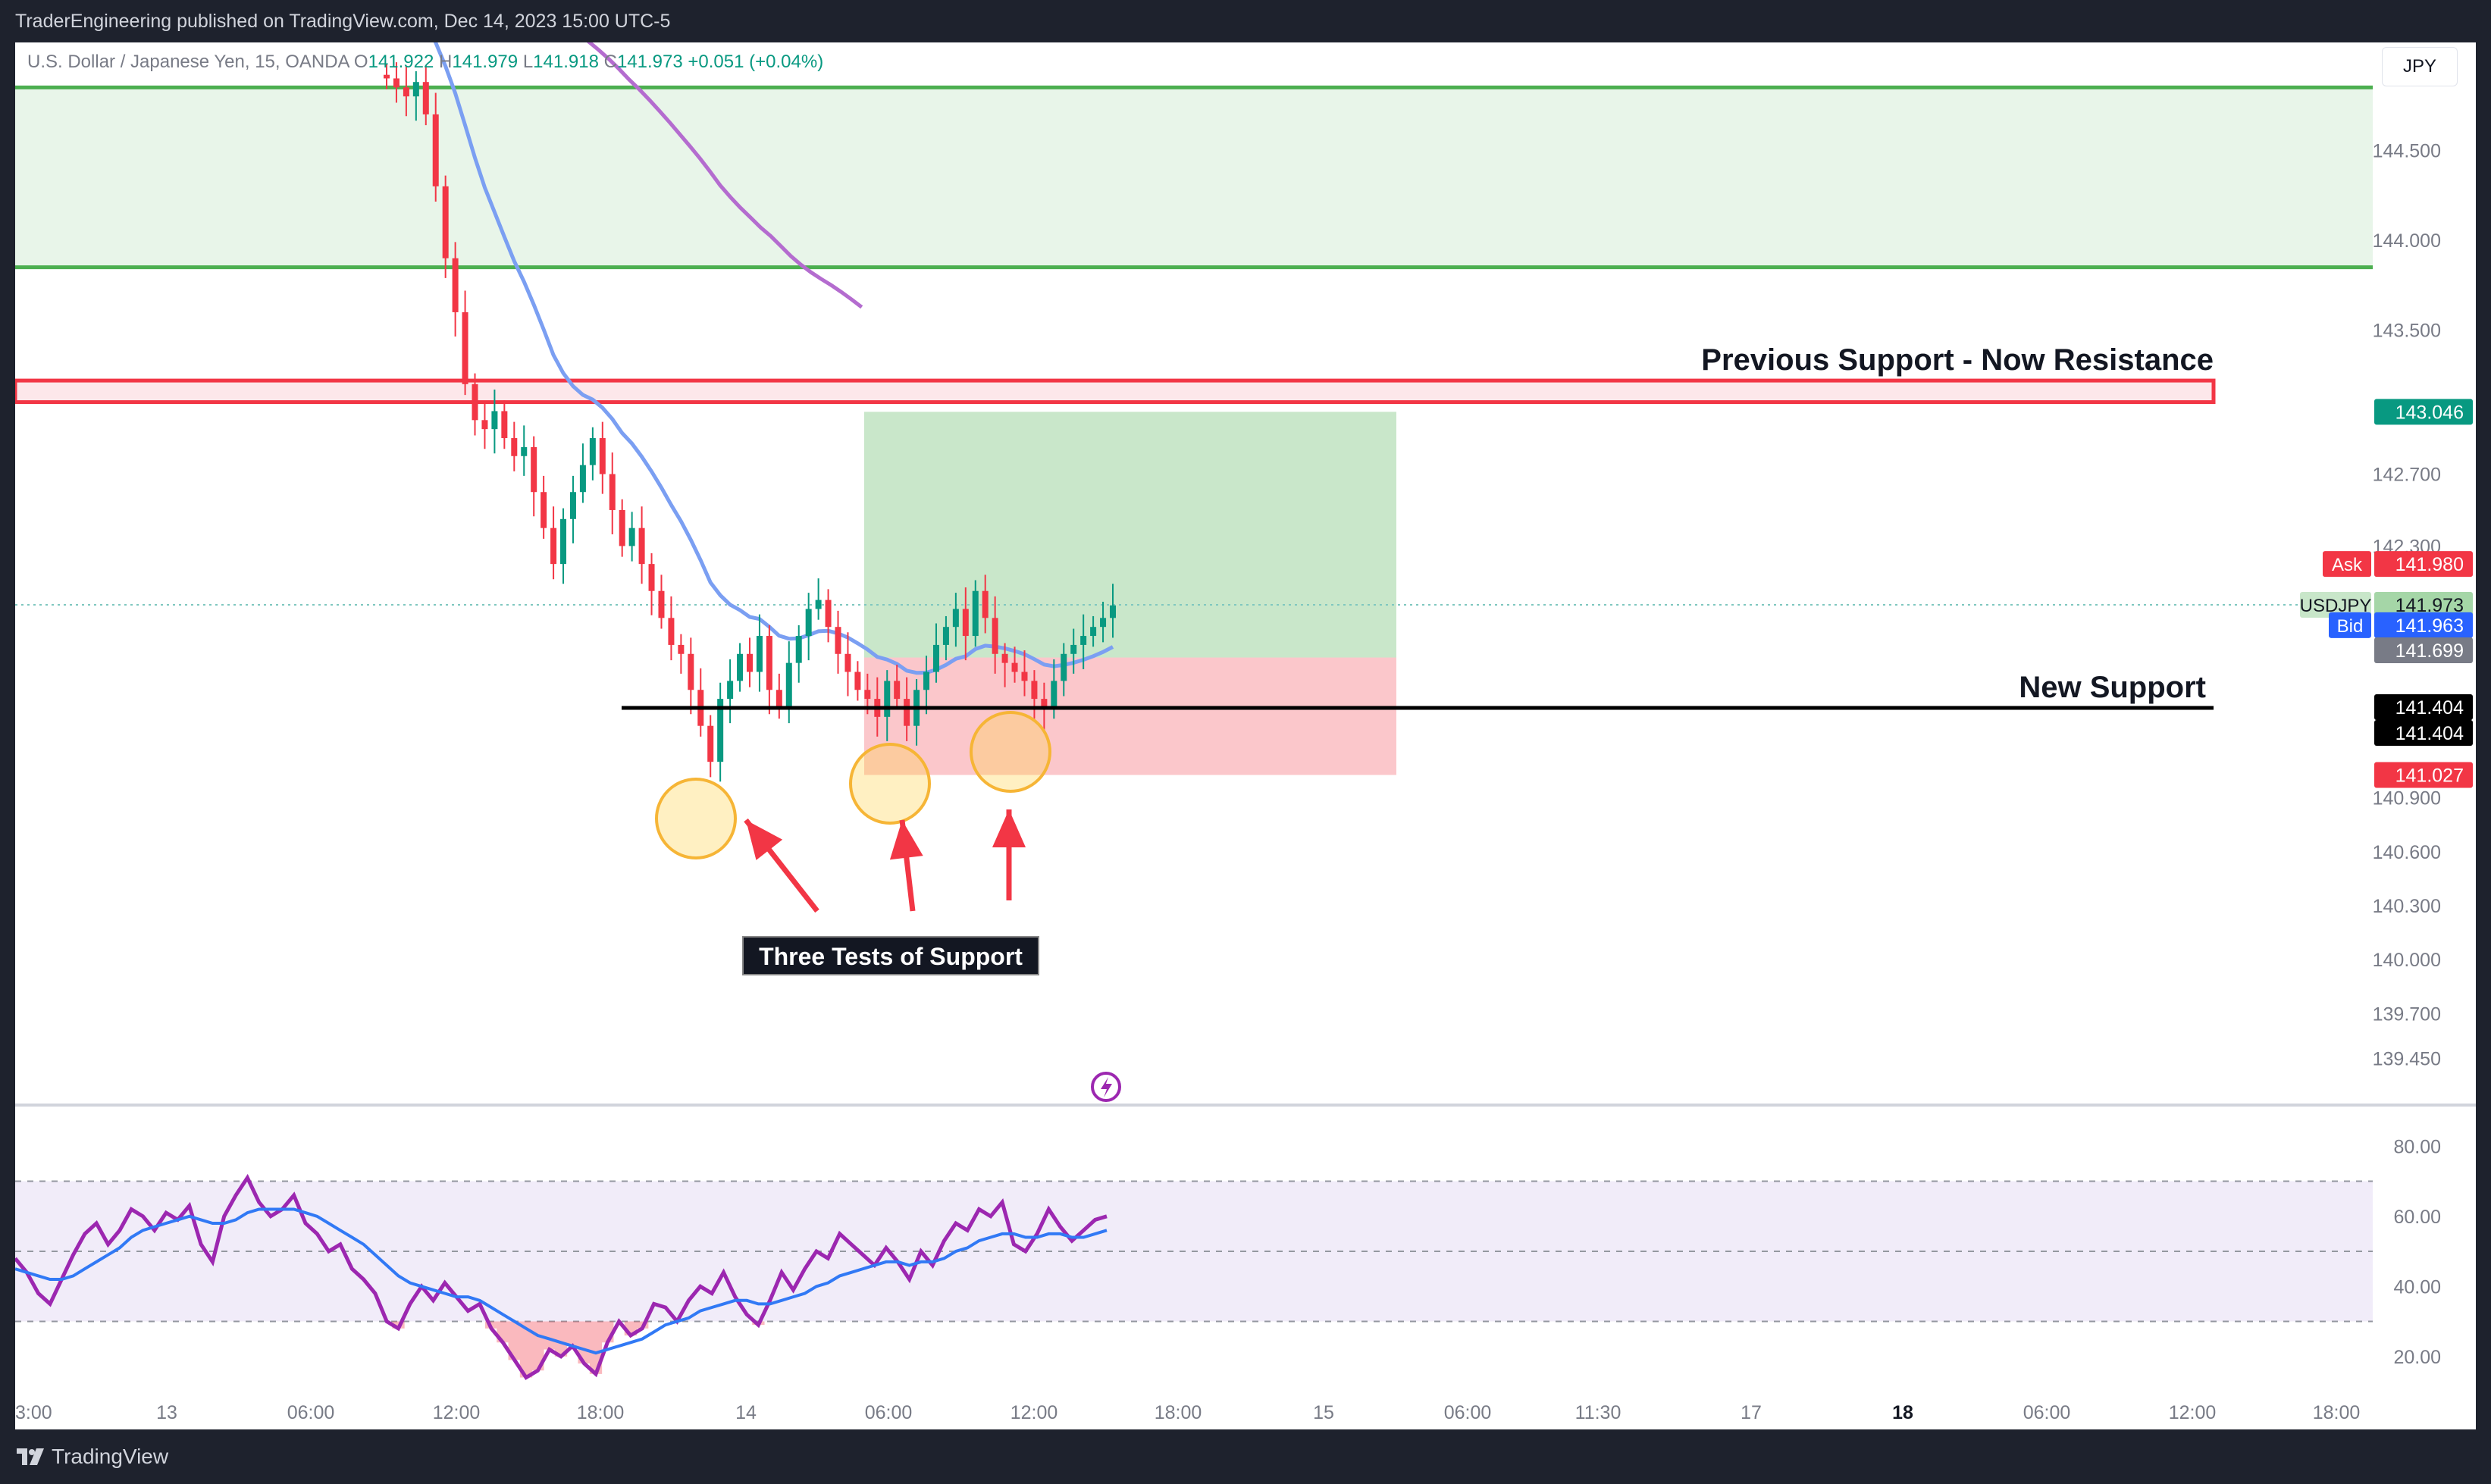  I want to click on time-tick-label: 14, so click(746, 1413).